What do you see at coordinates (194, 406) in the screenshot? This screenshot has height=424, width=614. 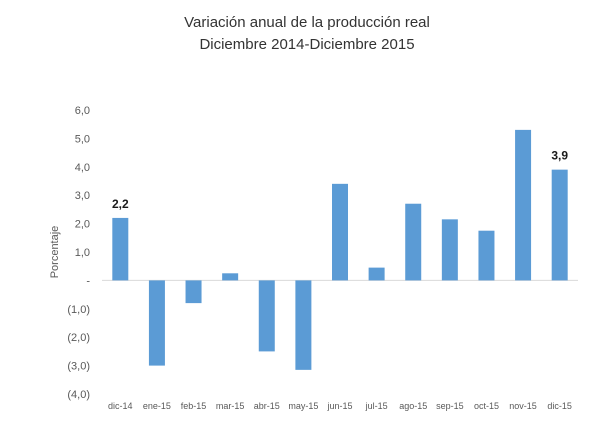 I see `x-tick-label: feb-15` at bounding box center [194, 406].